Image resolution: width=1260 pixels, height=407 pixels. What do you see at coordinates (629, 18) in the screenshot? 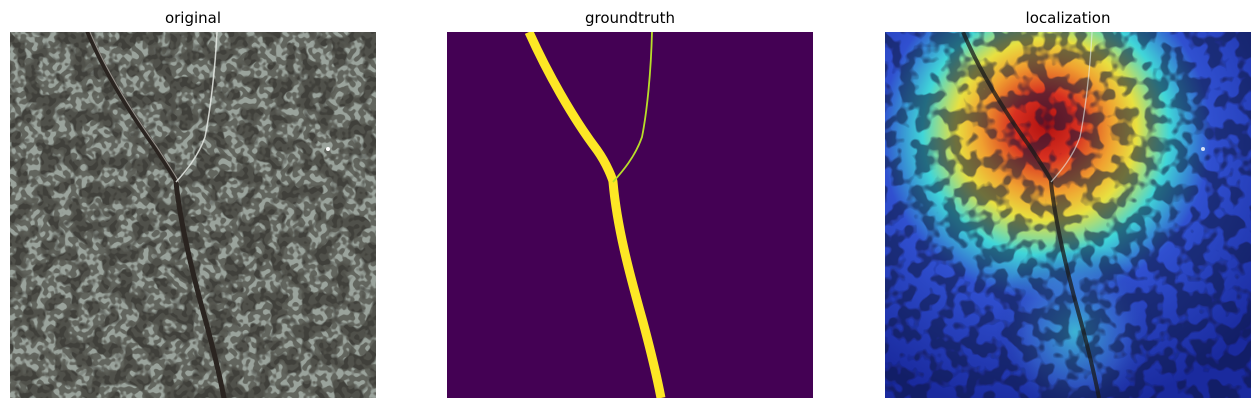
I see `panel-title: groundtruth` at bounding box center [629, 18].